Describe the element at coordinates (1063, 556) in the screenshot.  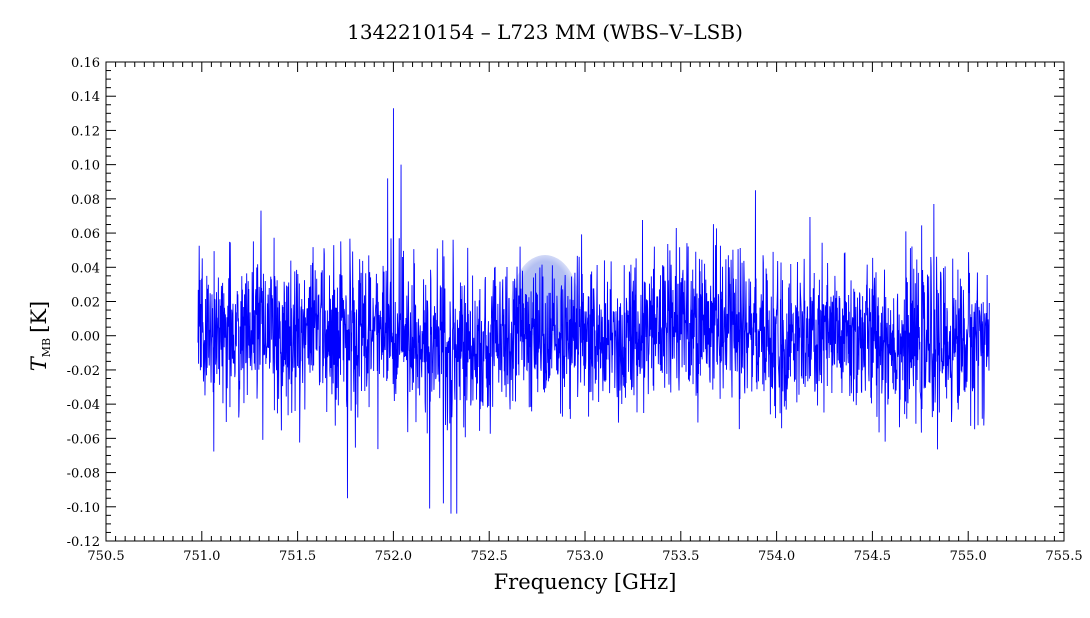
I see `x-tick-label: 755.5` at that location.